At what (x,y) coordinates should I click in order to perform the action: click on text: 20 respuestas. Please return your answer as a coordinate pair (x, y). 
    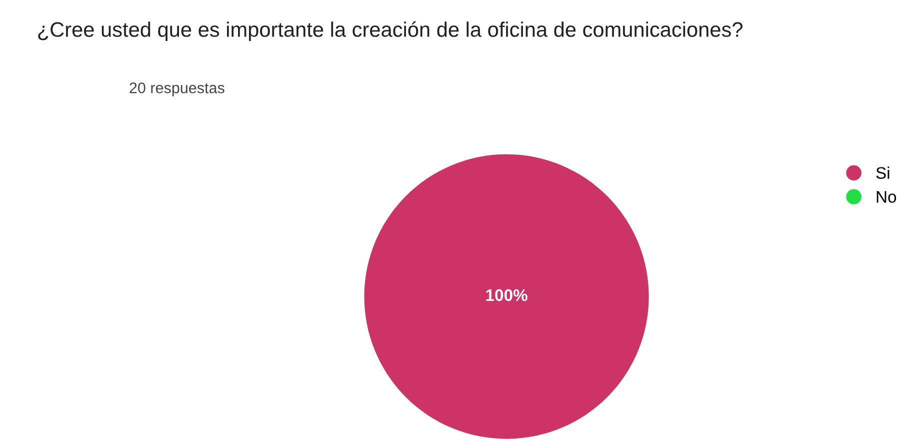
    Looking at the image, I should click on (177, 89).